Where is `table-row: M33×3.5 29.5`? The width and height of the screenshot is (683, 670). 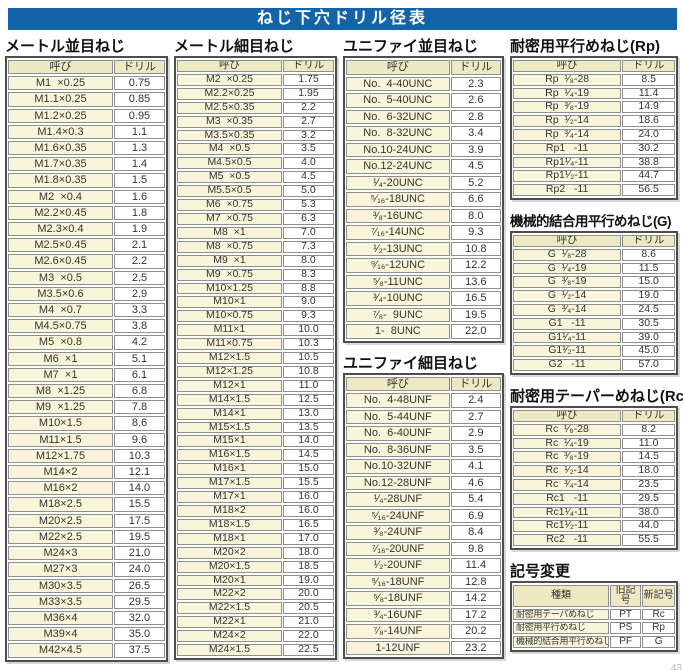
table-row: M33×3.5 29.5 is located at coordinates (86, 601).